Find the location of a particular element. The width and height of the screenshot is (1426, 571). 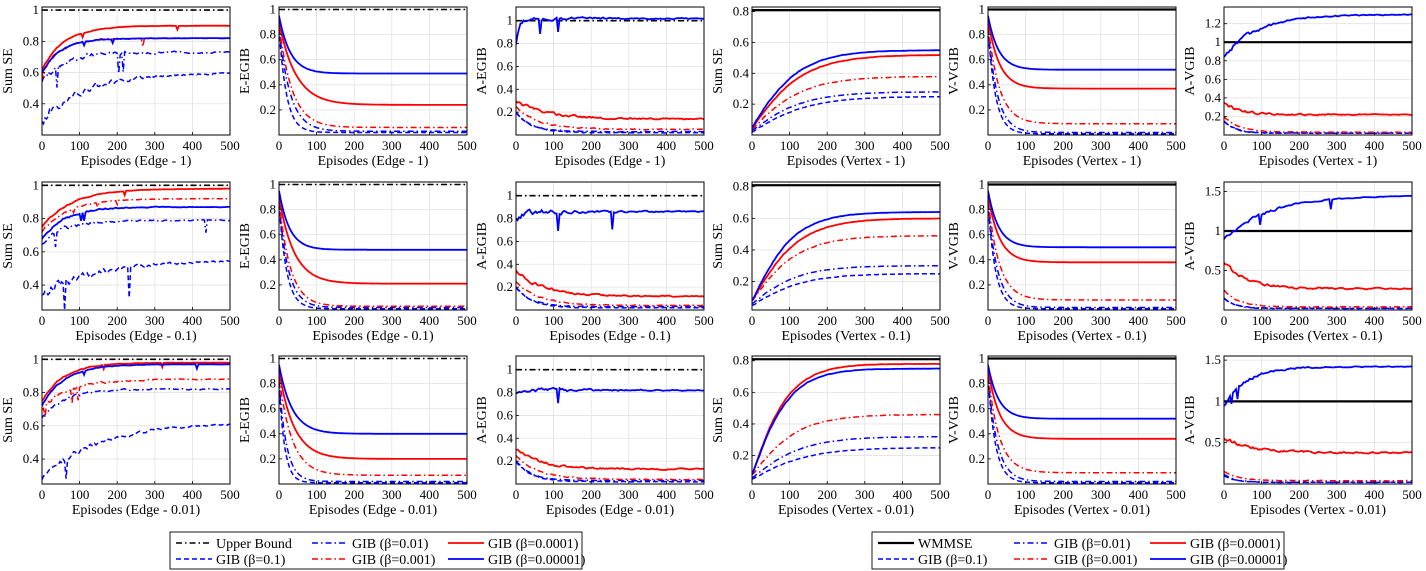

x-axis-label: Episodes (Vertex - 0.01) is located at coordinates (846, 510).